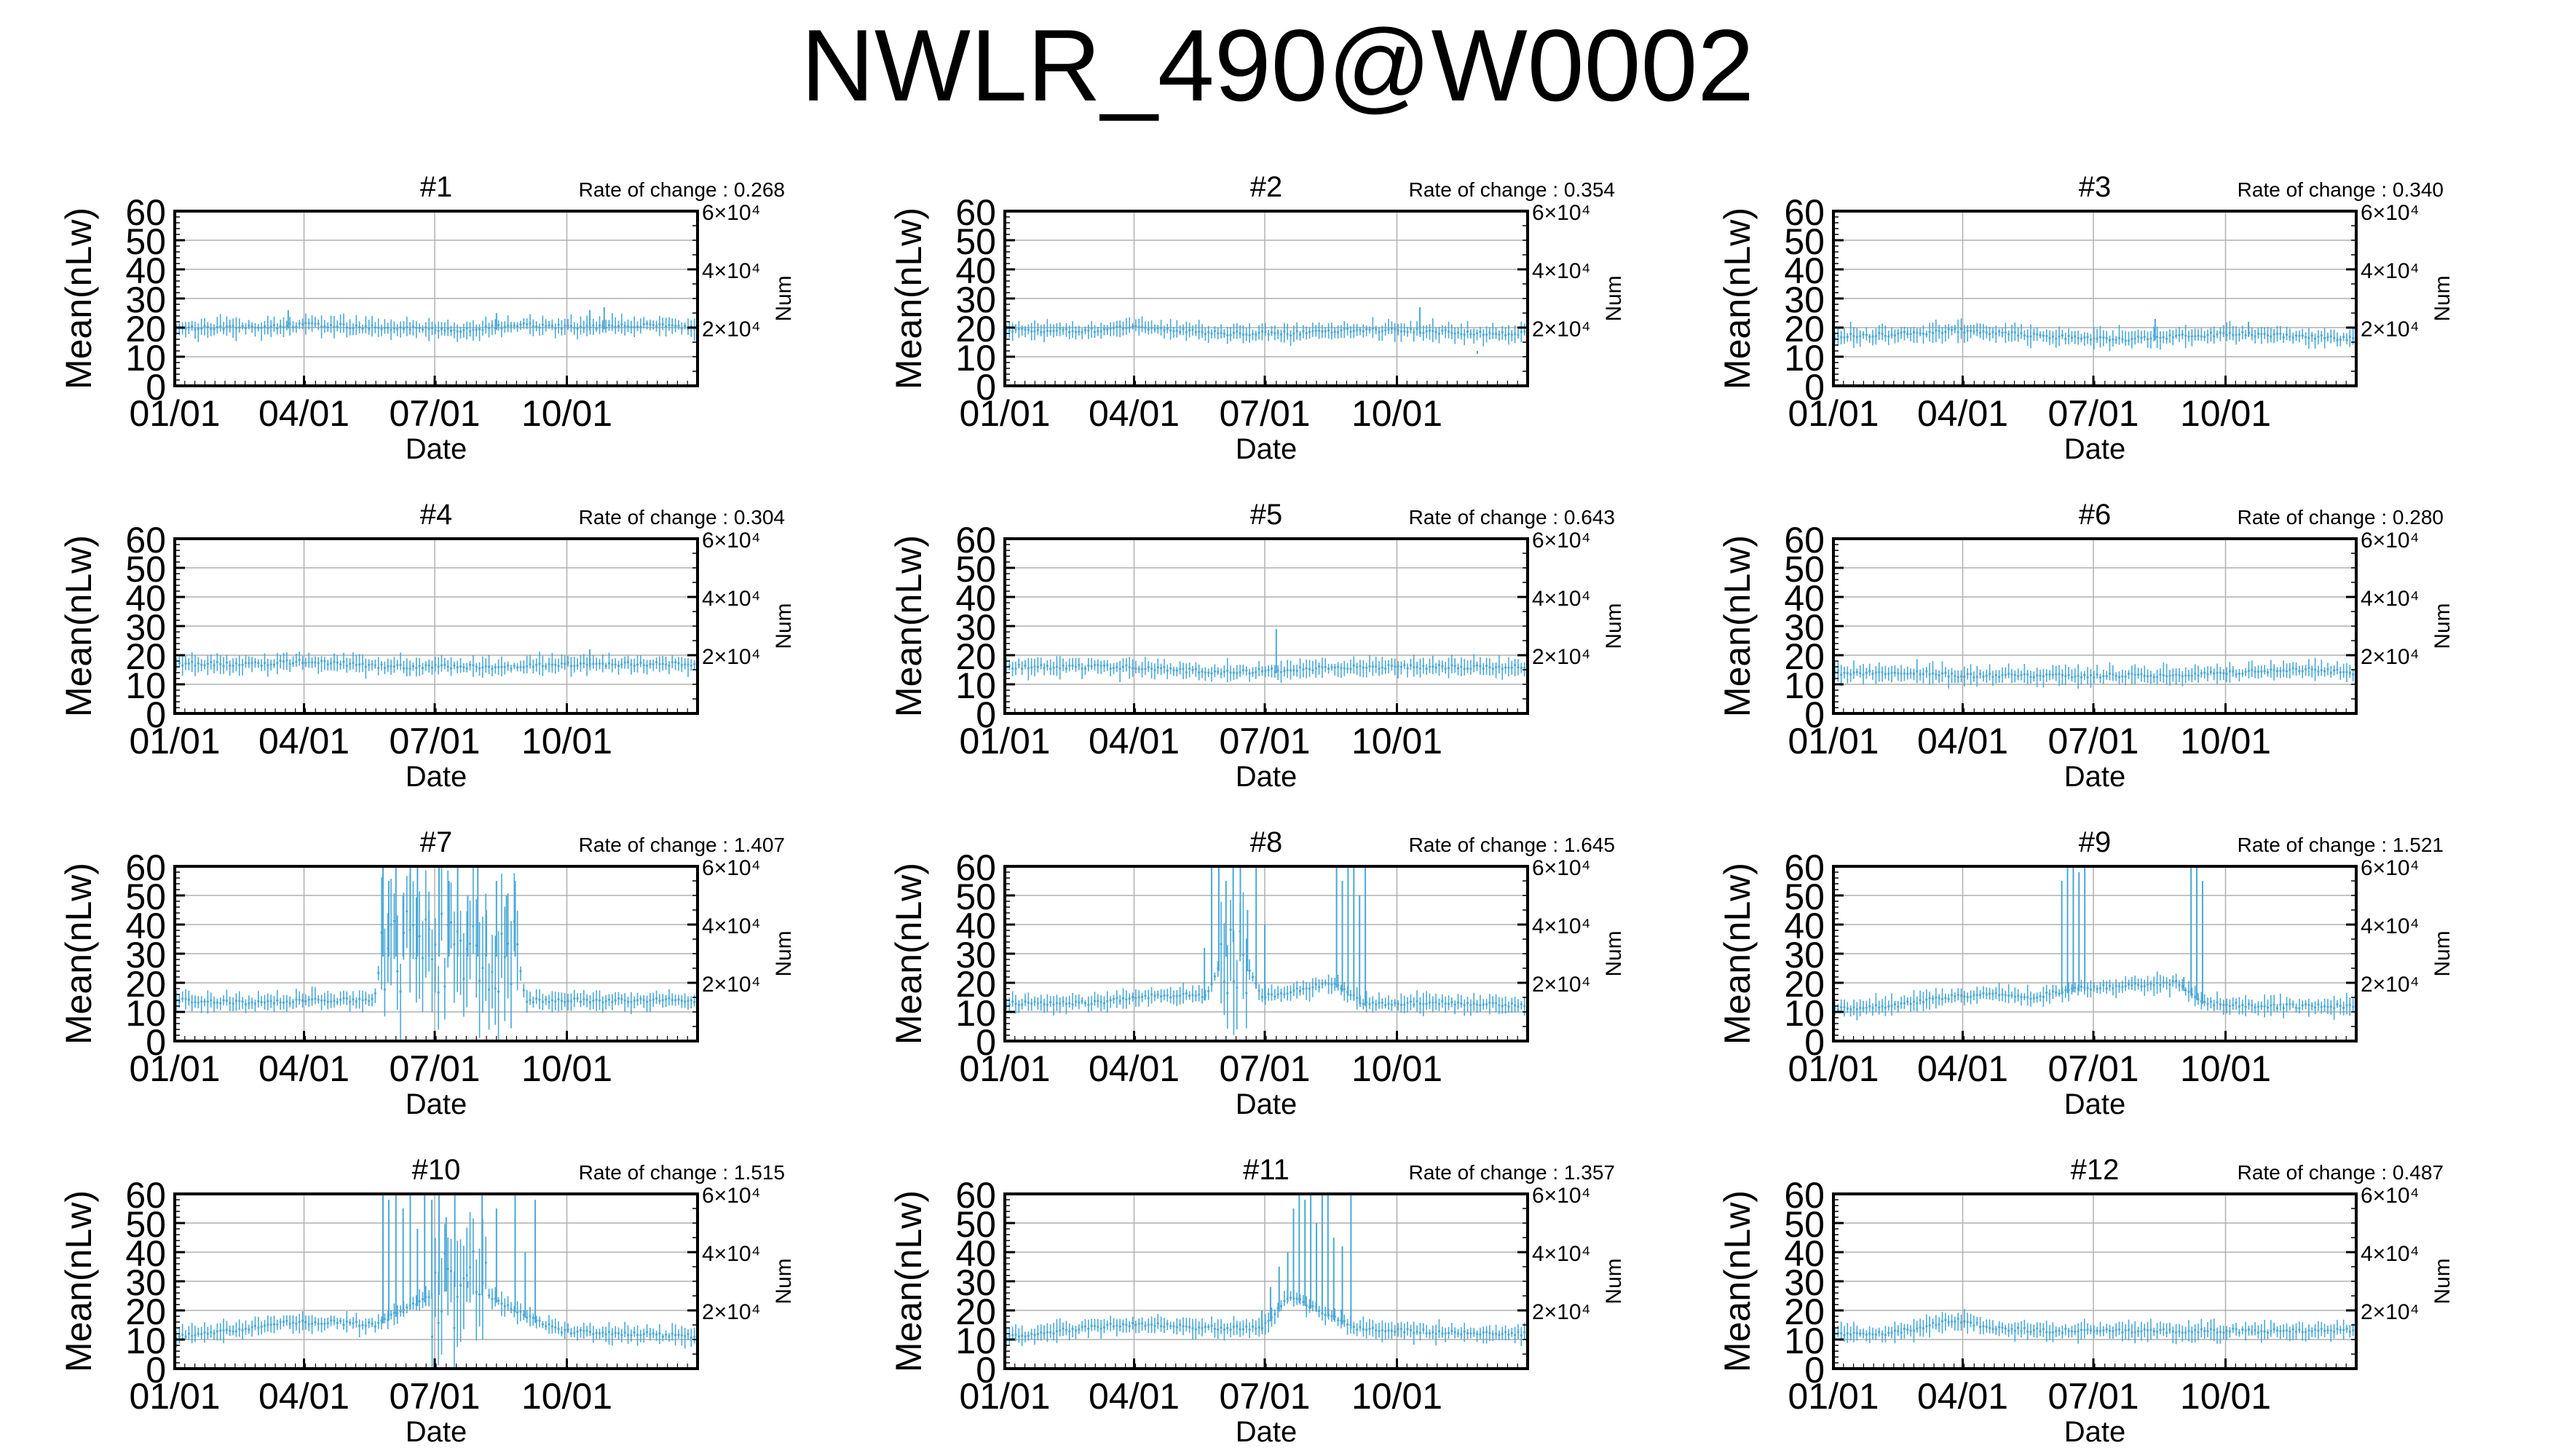 The width and height of the screenshot is (2555, 1456). Describe the element at coordinates (682, 845) in the screenshot. I see `rate-of-change-label: Rate of change : 1.407` at that location.